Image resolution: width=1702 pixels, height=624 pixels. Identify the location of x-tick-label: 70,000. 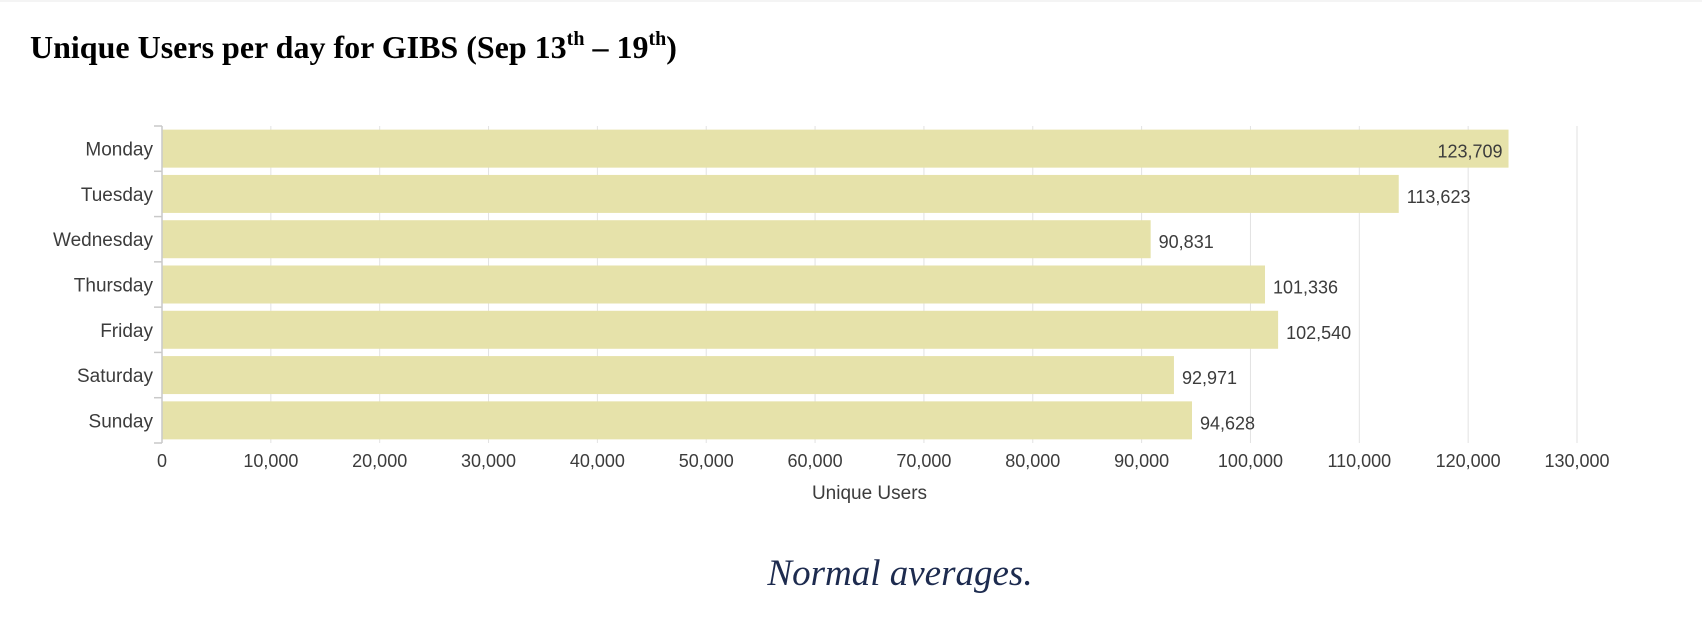
(923, 461).